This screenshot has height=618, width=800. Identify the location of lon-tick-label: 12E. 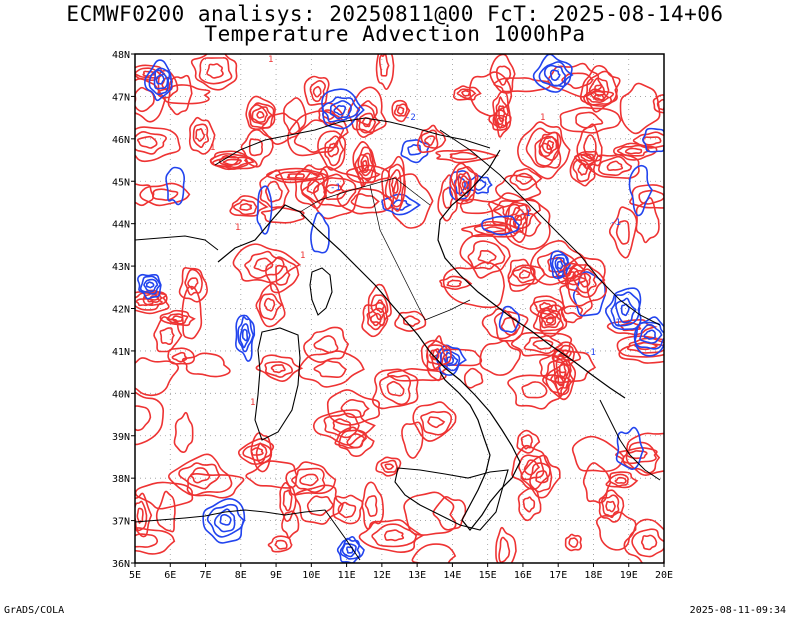
(382, 575).